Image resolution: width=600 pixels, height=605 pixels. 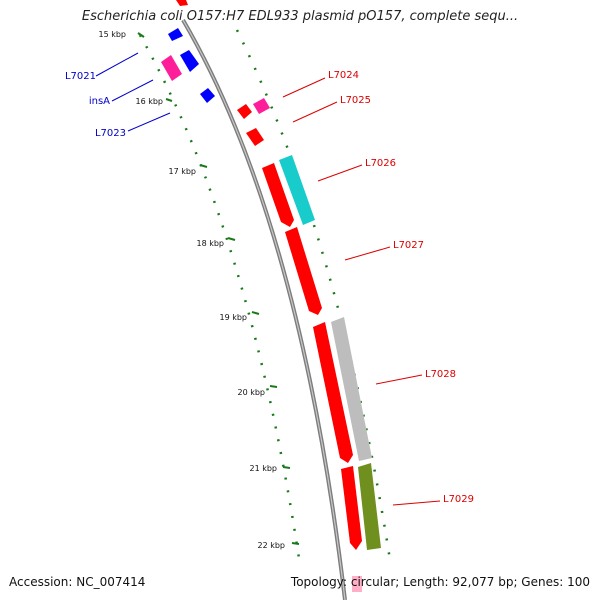 What do you see at coordinates (357, 584) in the screenshot?
I see `feature-bottom-pink` at bounding box center [357, 584].